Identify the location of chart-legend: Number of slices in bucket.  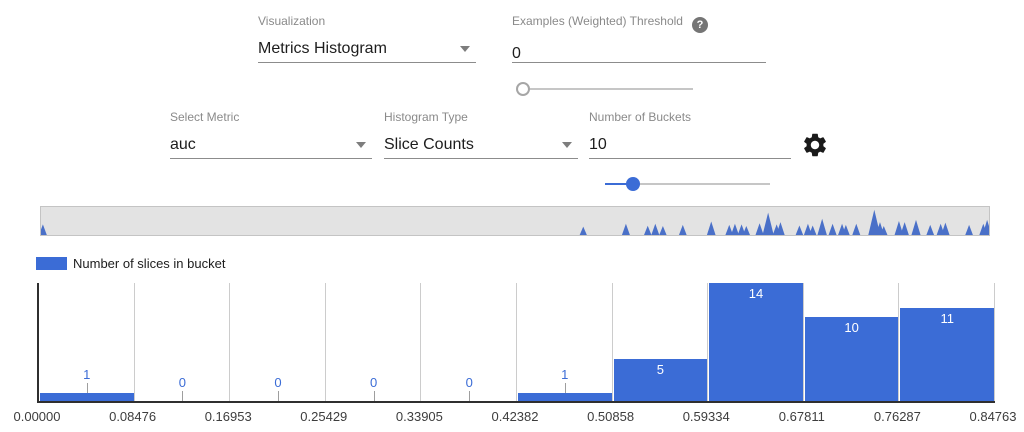
(131, 263).